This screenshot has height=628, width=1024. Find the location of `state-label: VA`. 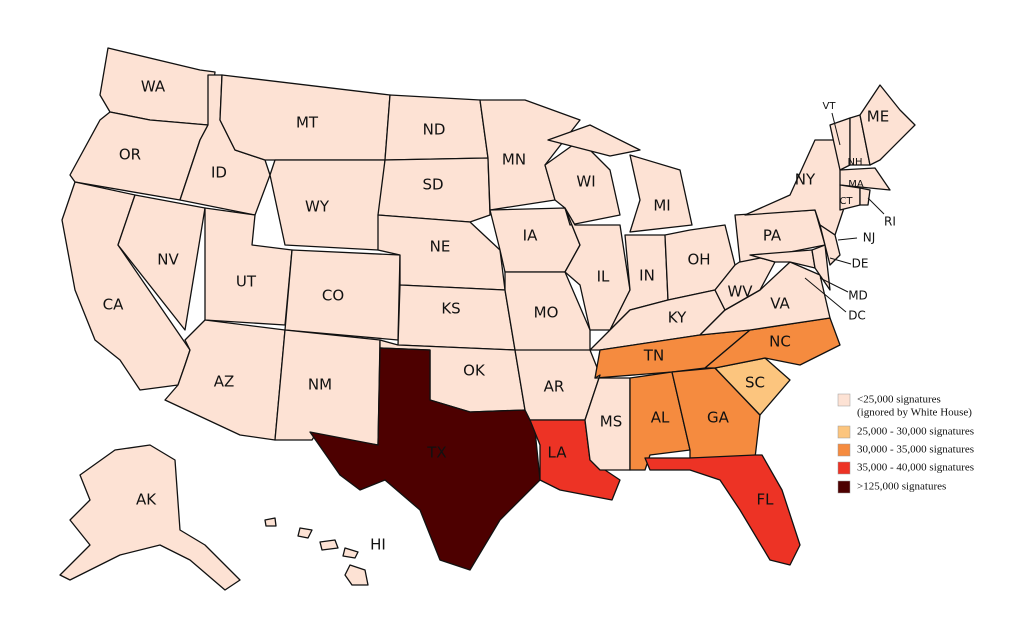

state-label: VA is located at coordinates (780, 304).